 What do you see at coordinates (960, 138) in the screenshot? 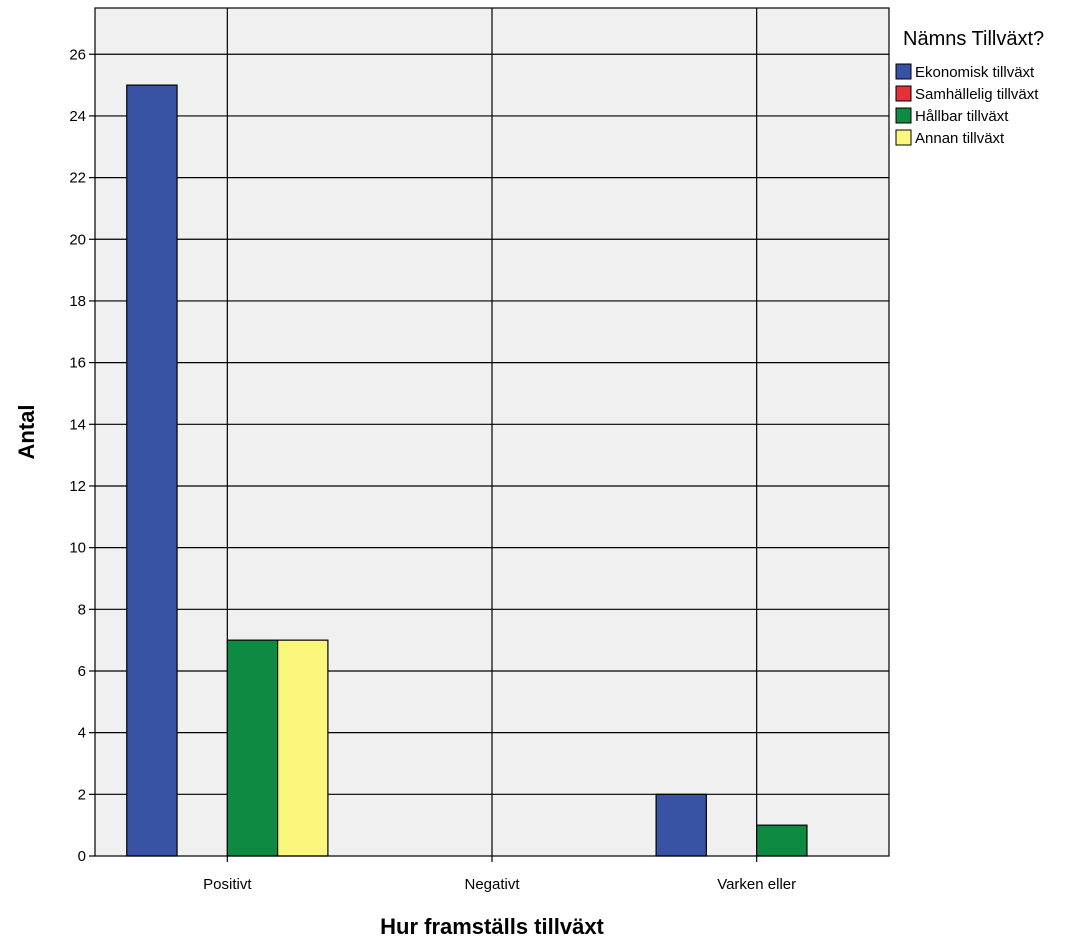
I see `legend-entry-label: Annan tillväxt` at bounding box center [960, 138].